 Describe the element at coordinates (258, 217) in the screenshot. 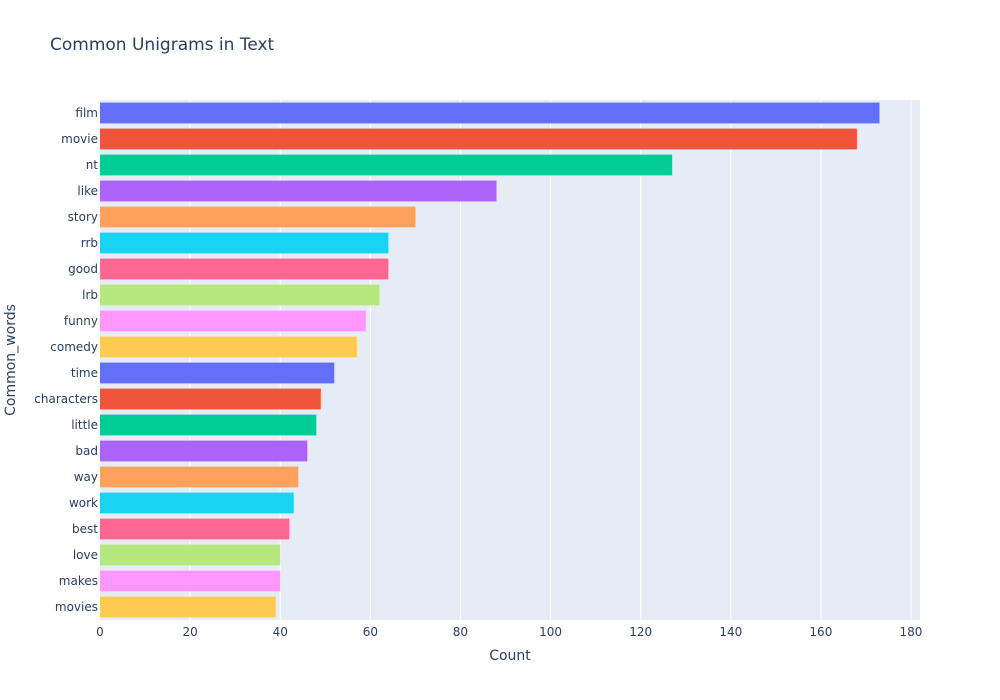

I see `bar-story` at that location.